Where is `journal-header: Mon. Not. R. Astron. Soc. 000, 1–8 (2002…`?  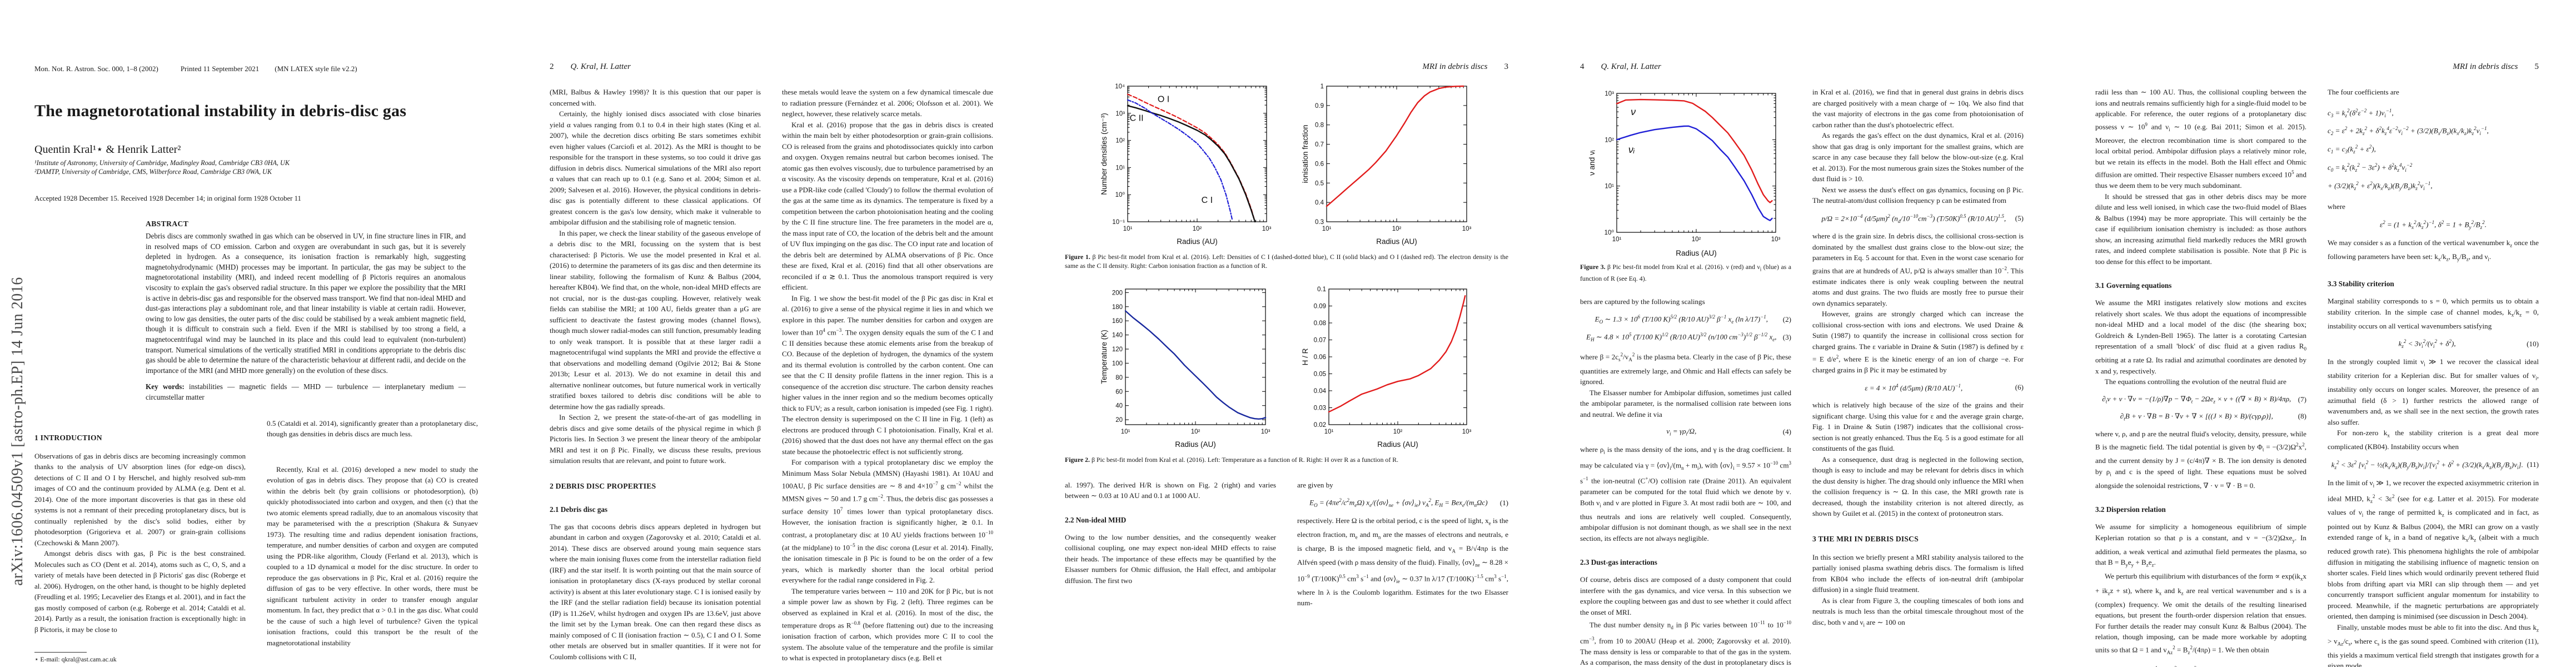 journal-header: Mon. Not. R. Astron. Soc. 000, 1–8 (2002… is located at coordinates (256, 36).